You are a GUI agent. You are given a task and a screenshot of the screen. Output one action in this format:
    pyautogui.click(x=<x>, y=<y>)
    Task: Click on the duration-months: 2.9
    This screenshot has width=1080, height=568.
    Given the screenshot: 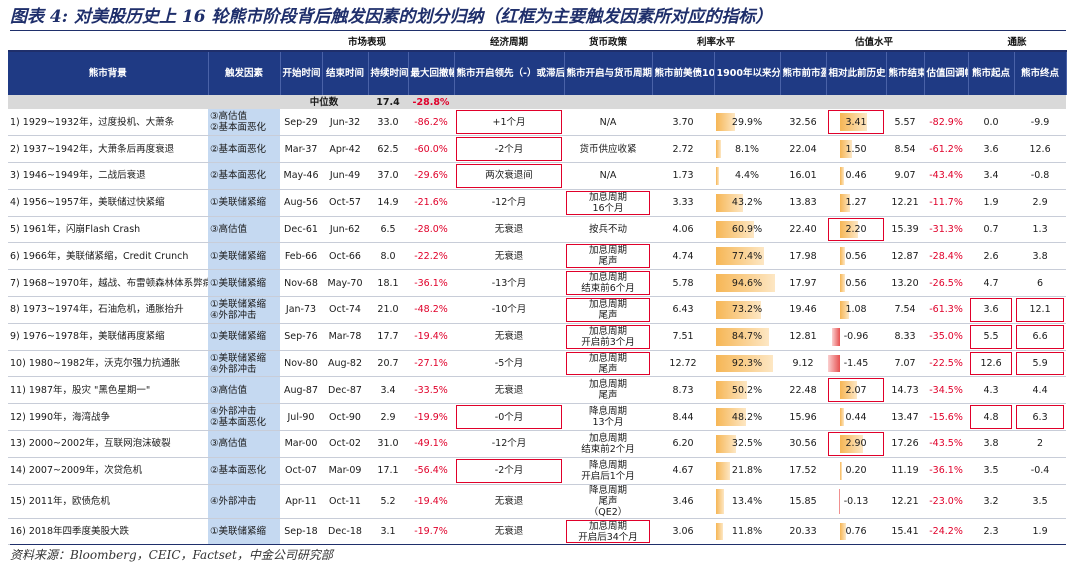 What is the action you would take?
    pyautogui.click(x=388, y=417)
    